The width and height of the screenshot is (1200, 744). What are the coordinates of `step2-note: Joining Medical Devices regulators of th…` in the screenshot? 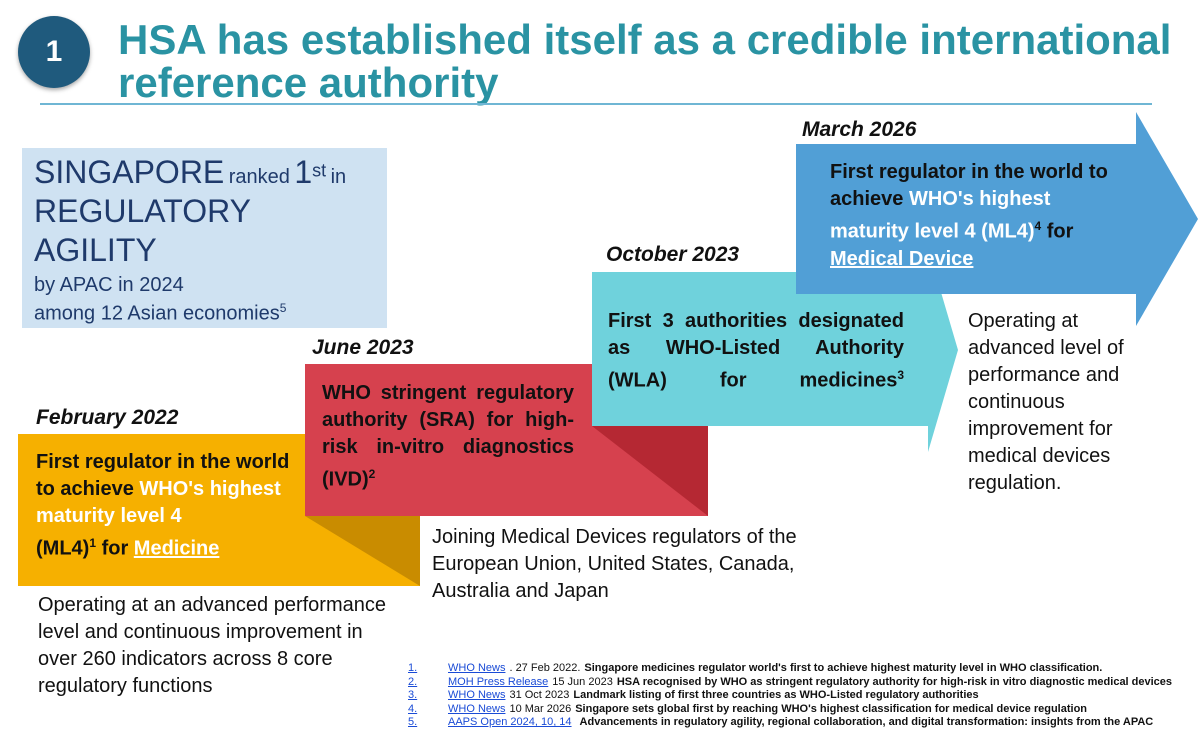 It's located at (614, 564).